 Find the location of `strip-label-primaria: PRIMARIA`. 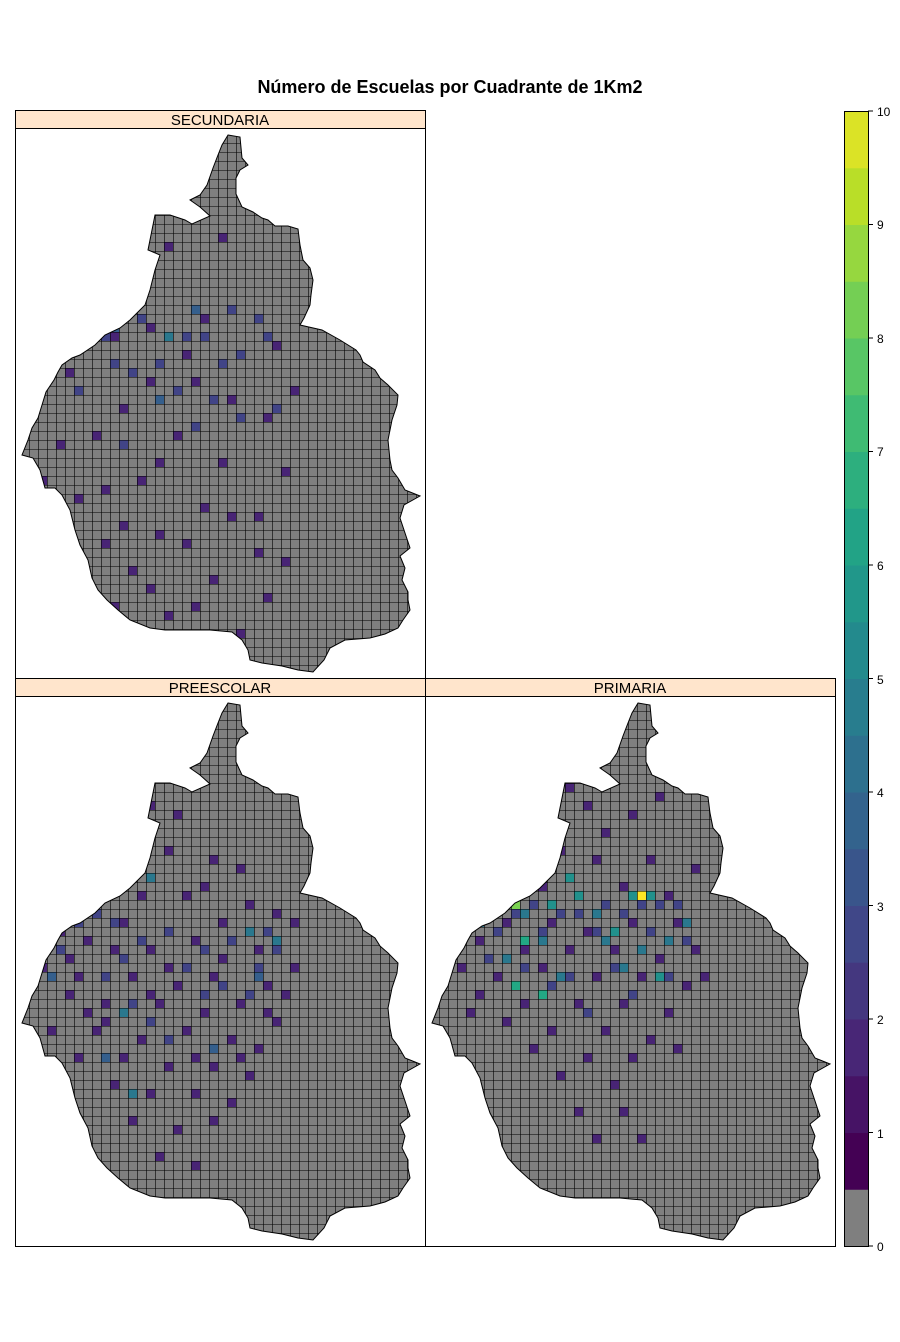

strip-label-primaria: PRIMARIA is located at coordinates (630, 688).